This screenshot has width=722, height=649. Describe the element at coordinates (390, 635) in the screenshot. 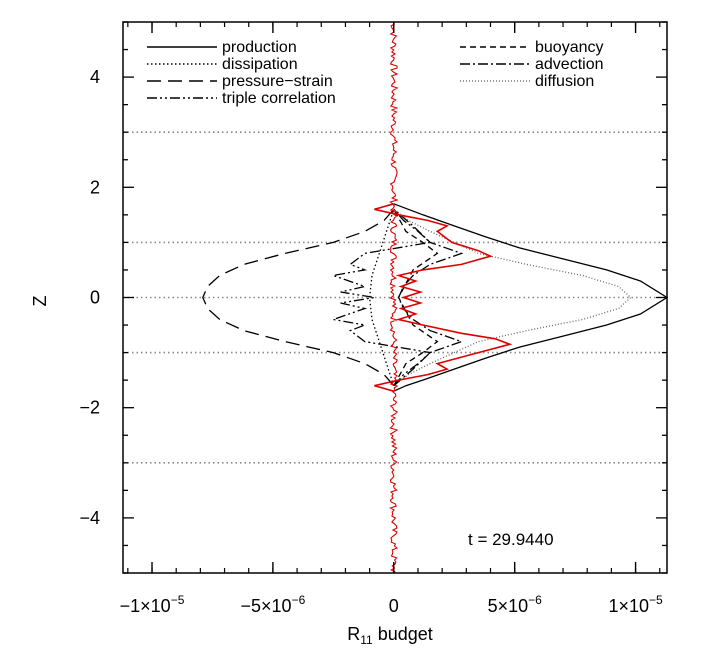

I see `x-axis-title: R11 budget` at that location.